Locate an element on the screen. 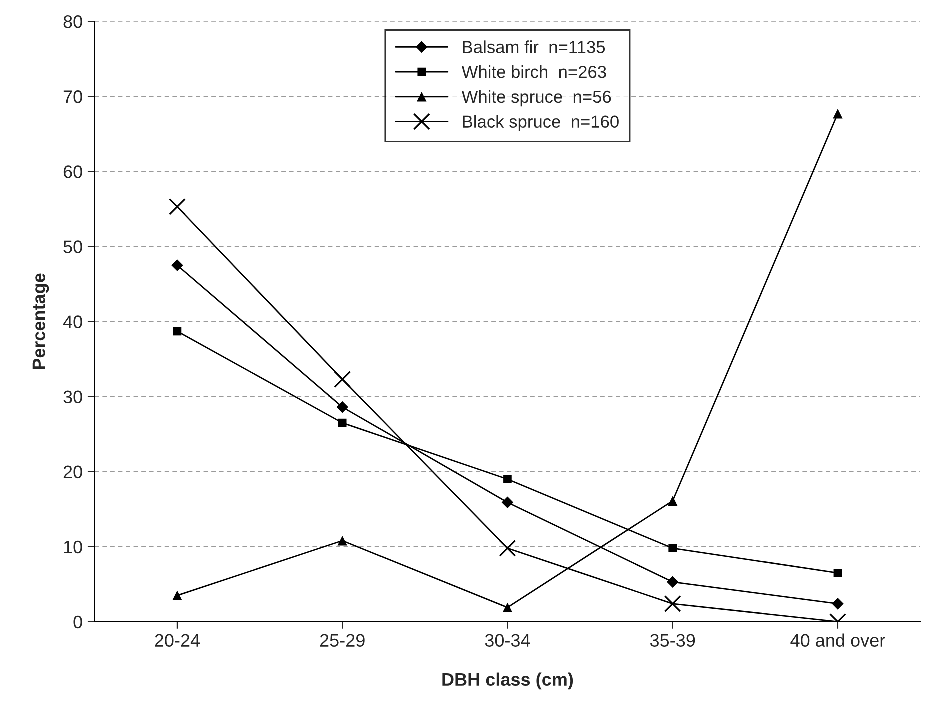  legend-label: Black spruce n=160 is located at coordinates (541, 123).